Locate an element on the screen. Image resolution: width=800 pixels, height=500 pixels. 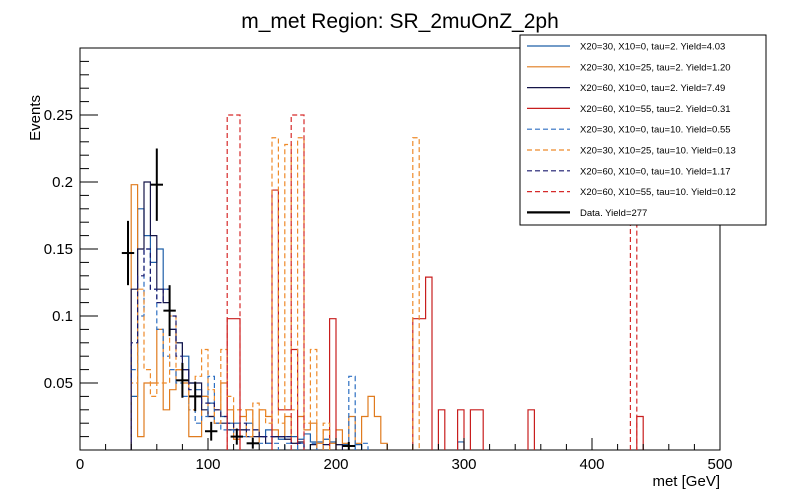
legend-entry-1: X20=30, X10=0, tau=2. Yield=4.03 is located at coordinates (626, 47).